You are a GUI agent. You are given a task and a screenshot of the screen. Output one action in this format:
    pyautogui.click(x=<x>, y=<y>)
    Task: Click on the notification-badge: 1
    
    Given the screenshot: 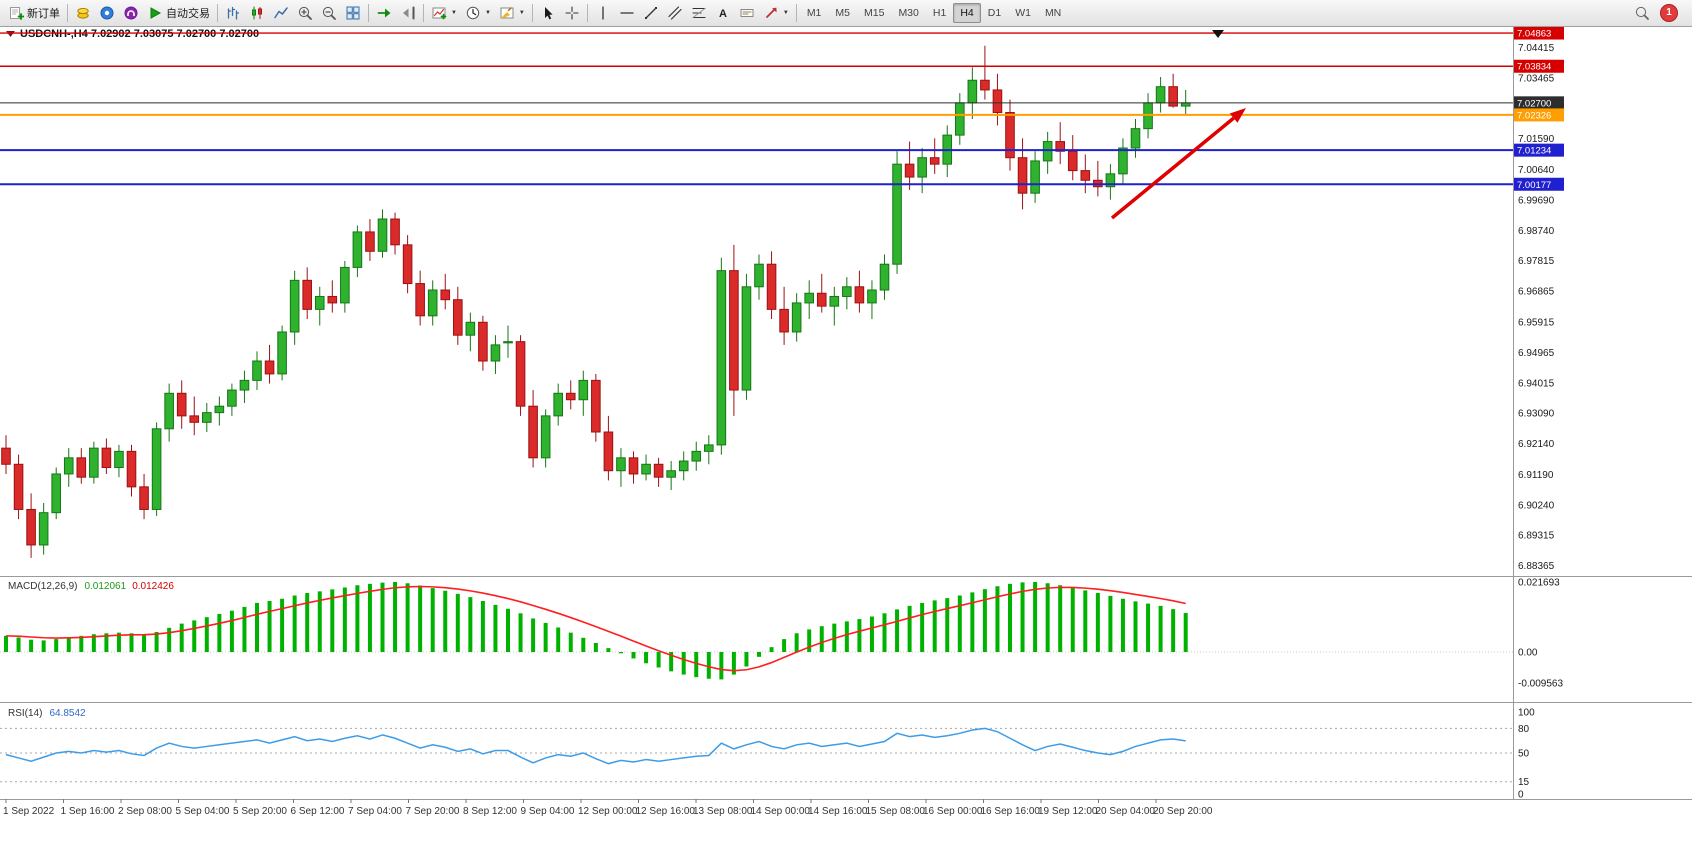 What is the action you would take?
    pyautogui.click(x=1669, y=13)
    